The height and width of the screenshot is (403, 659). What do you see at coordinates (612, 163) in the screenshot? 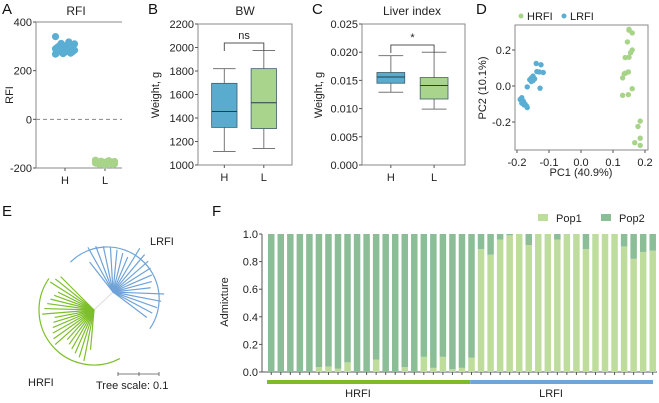
I see `d-xtick-label: 0.1` at bounding box center [612, 163].